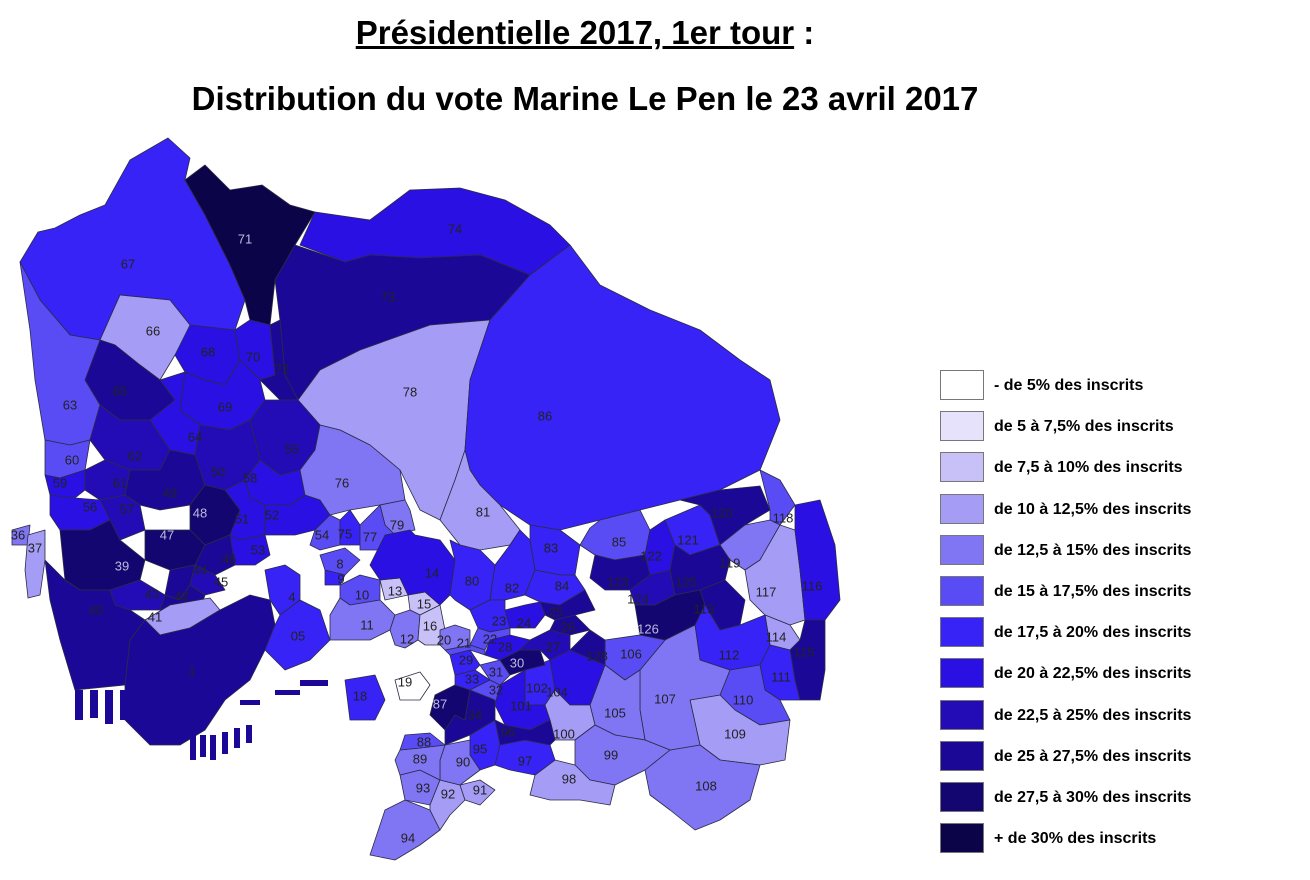 This screenshot has width=1310, height=880. Describe the element at coordinates (508, 731) in the screenshot. I see `bureau-label-96: 96` at that location.